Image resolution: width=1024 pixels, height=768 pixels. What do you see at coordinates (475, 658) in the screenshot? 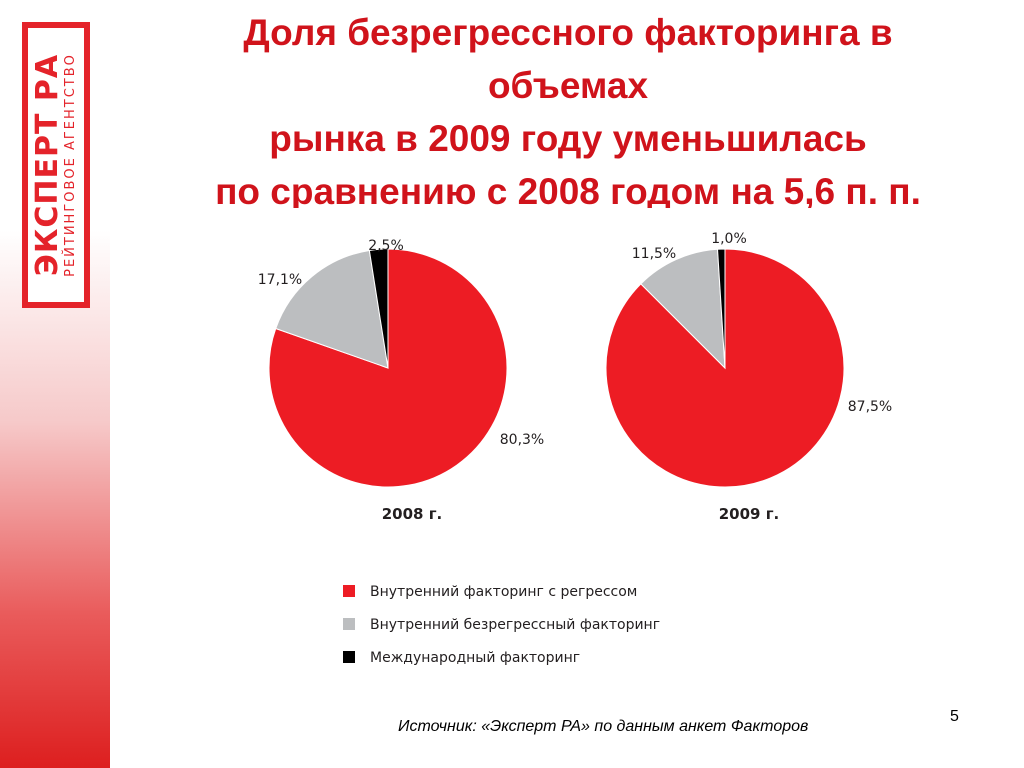
I see `legend-label-2: Международный факторинг` at bounding box center [475, 658].